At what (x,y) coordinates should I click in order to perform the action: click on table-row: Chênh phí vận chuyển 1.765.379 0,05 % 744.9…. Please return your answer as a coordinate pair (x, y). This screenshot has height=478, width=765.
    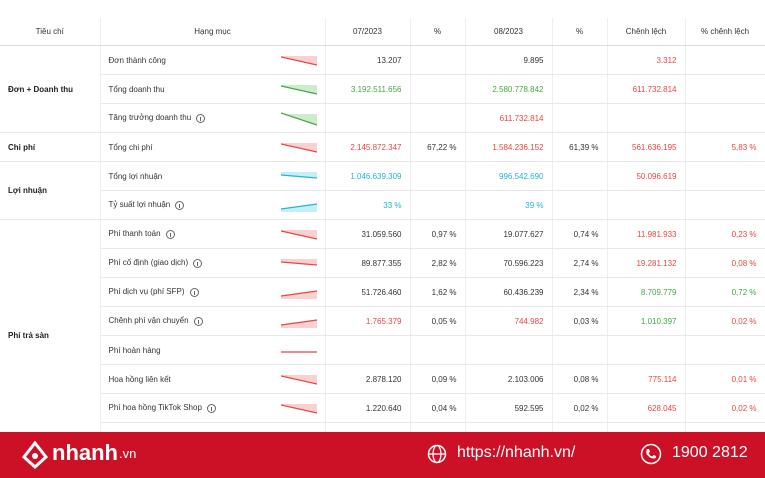
    Looking at the image, I should click on (382, 321).